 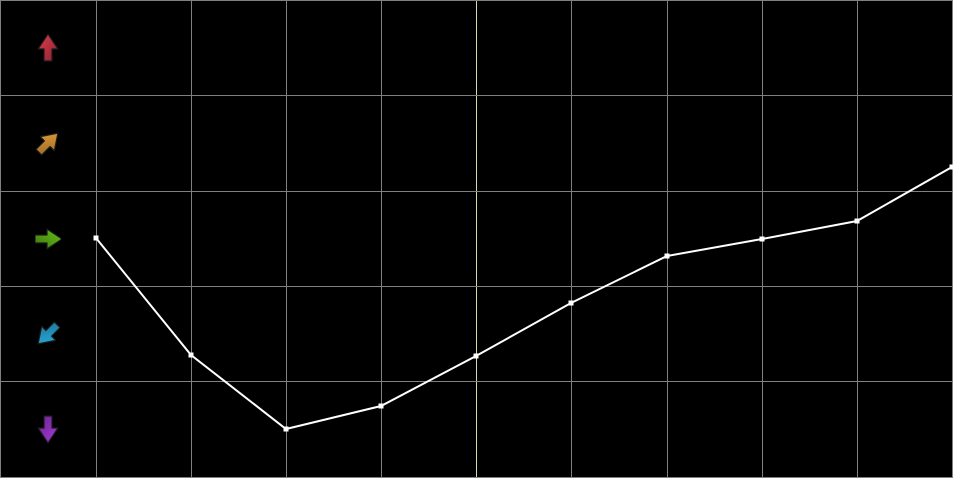 I want to click on legend-item-arrow-down, so click(x=48, y=429).